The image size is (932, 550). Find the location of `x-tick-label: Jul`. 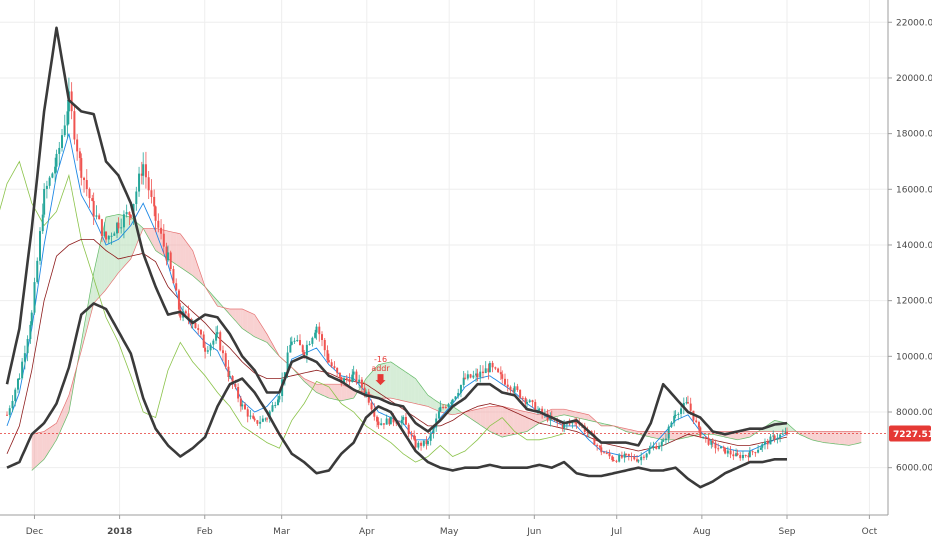

x-tick-label: Jul is located at coordinates (616, 532).